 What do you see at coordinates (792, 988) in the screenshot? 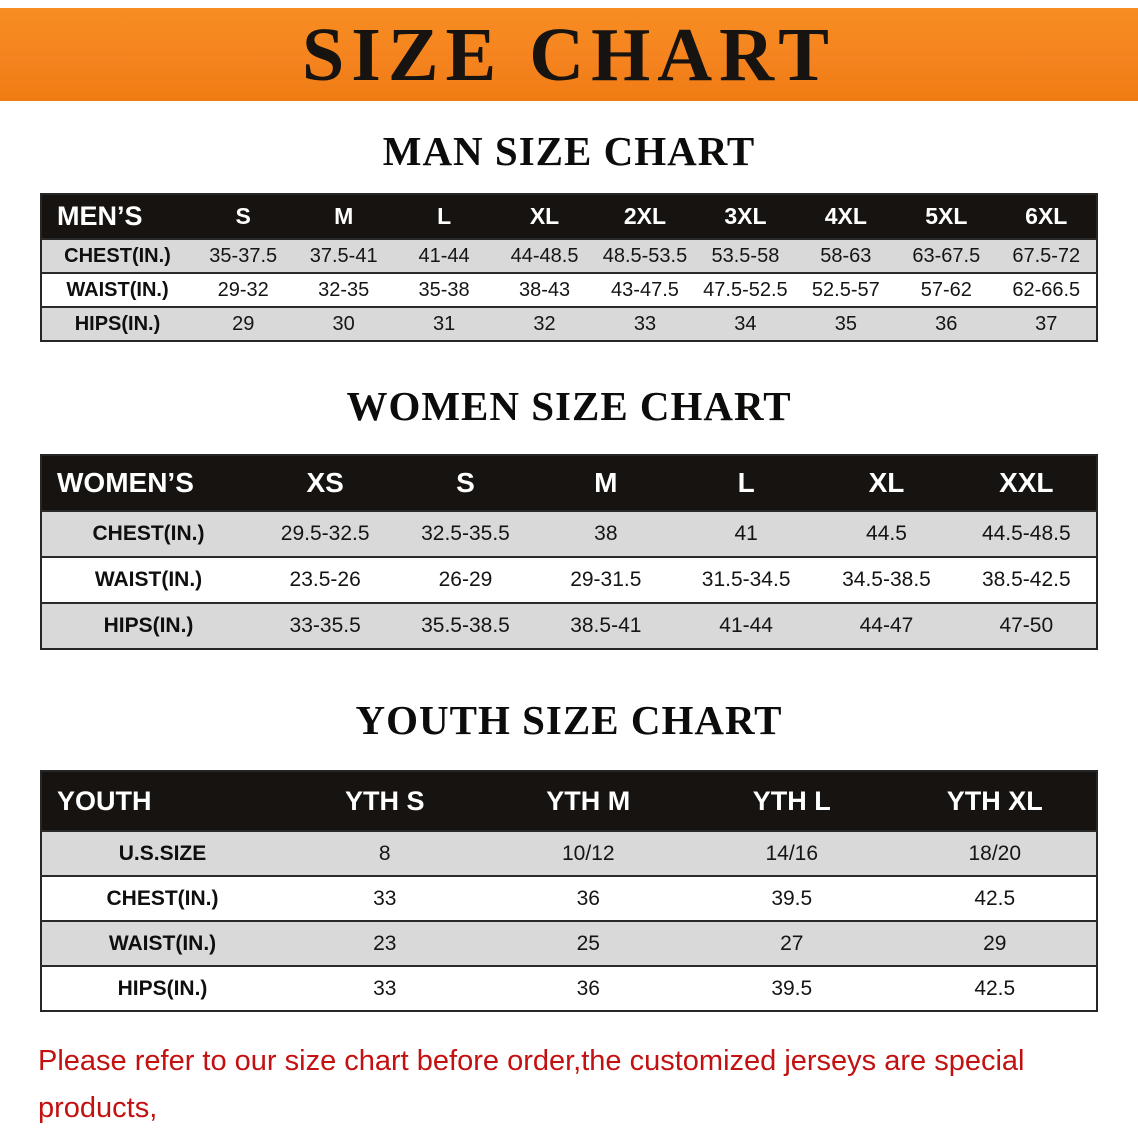
I see `size-value-cell: 39.5` at bounding box center [792, 988].